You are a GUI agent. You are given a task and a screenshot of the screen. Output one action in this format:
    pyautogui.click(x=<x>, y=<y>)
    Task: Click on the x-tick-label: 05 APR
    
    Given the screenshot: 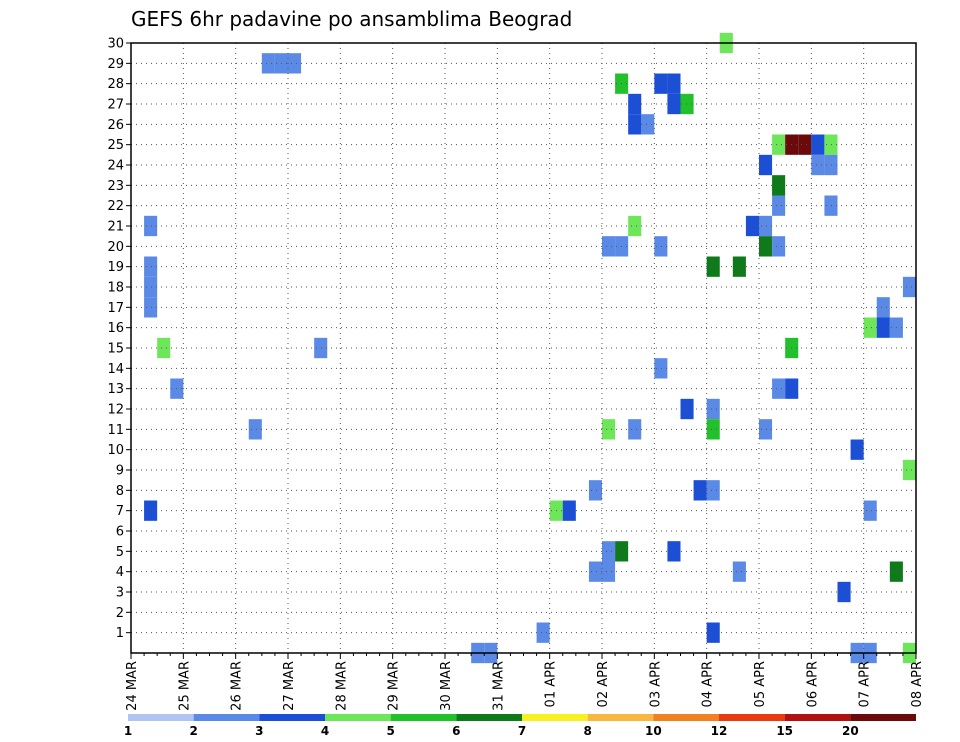 What is the action you would take?
    pyautogui.click(x=760, y=684)
    